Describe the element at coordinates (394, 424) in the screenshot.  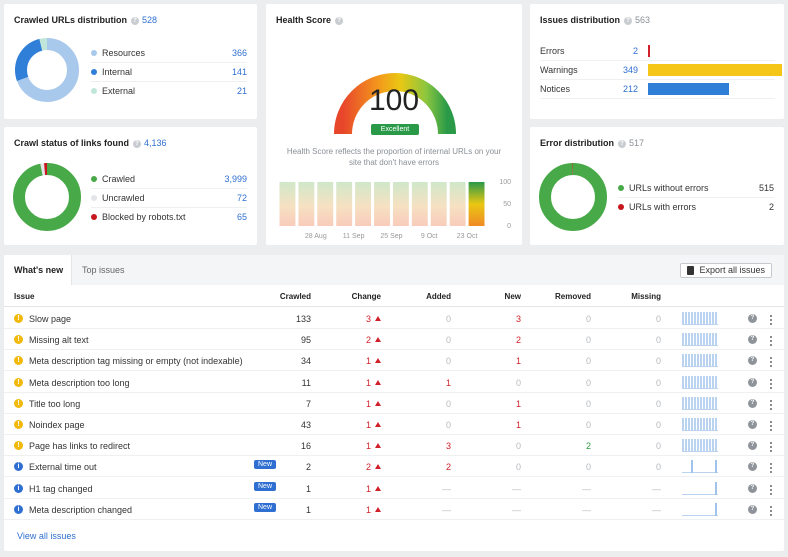
I see `table-row: ! Noindex page 43 1 0 1 0 0?` at that location.